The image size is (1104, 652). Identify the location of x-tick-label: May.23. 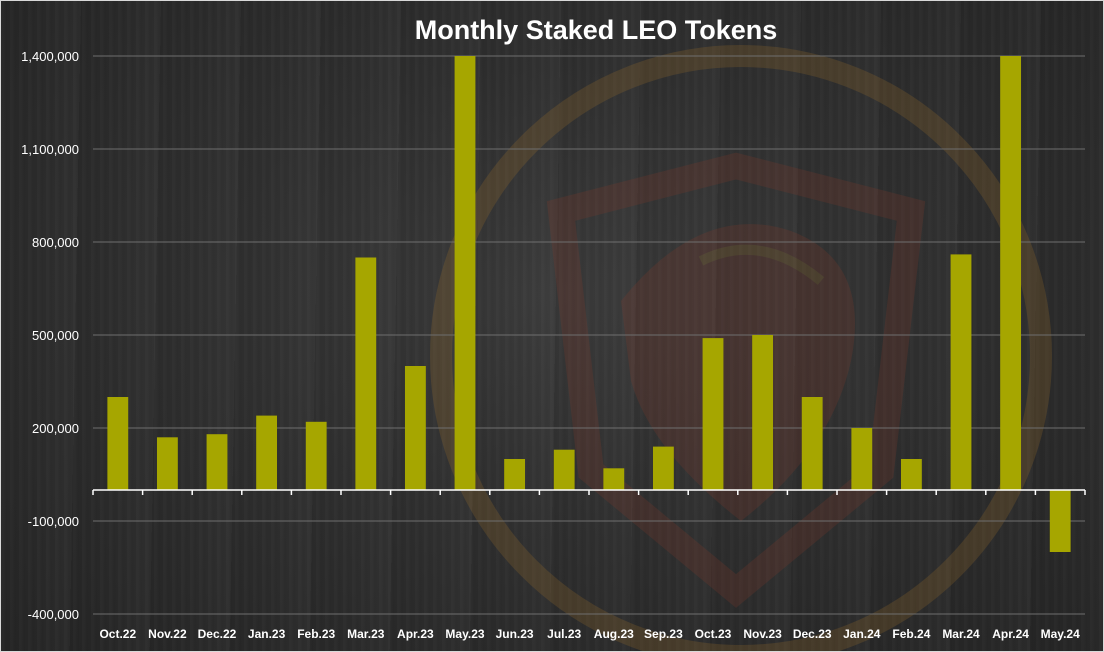
(464, 634).